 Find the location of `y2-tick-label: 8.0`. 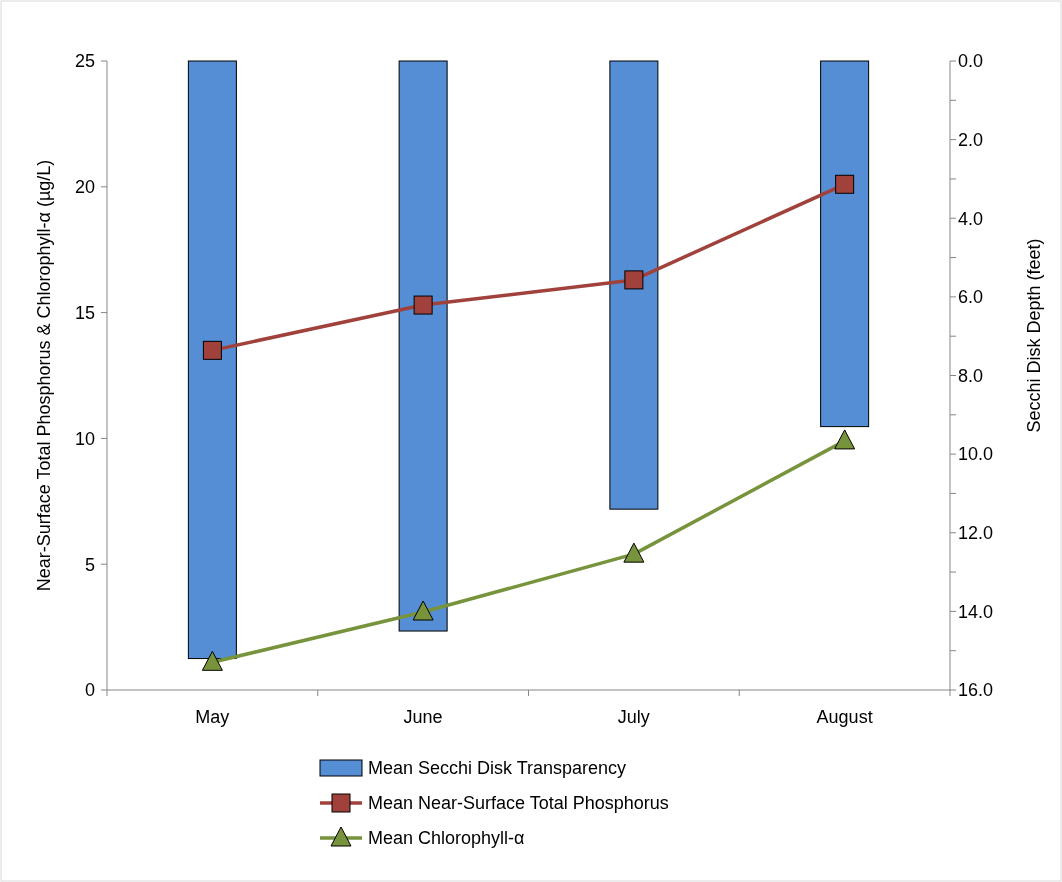

y2-tick-label: 8.0 is located at coordinates (971, 375).